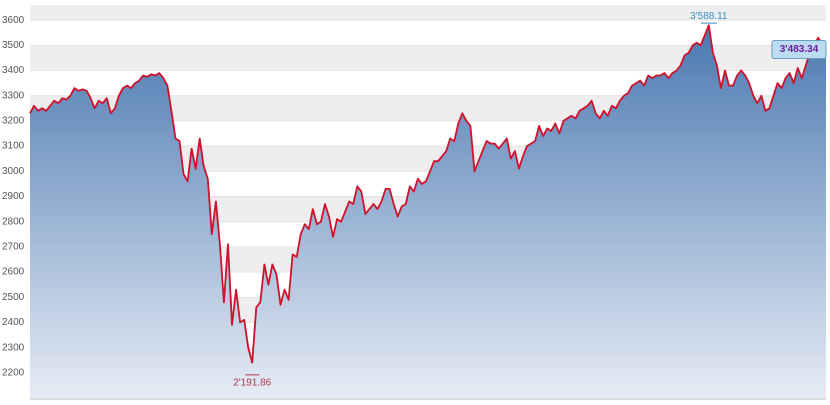  Describe the element at coordinates (13, 20) in the screenshot. I see `y-tick-label: 3600` at that location.